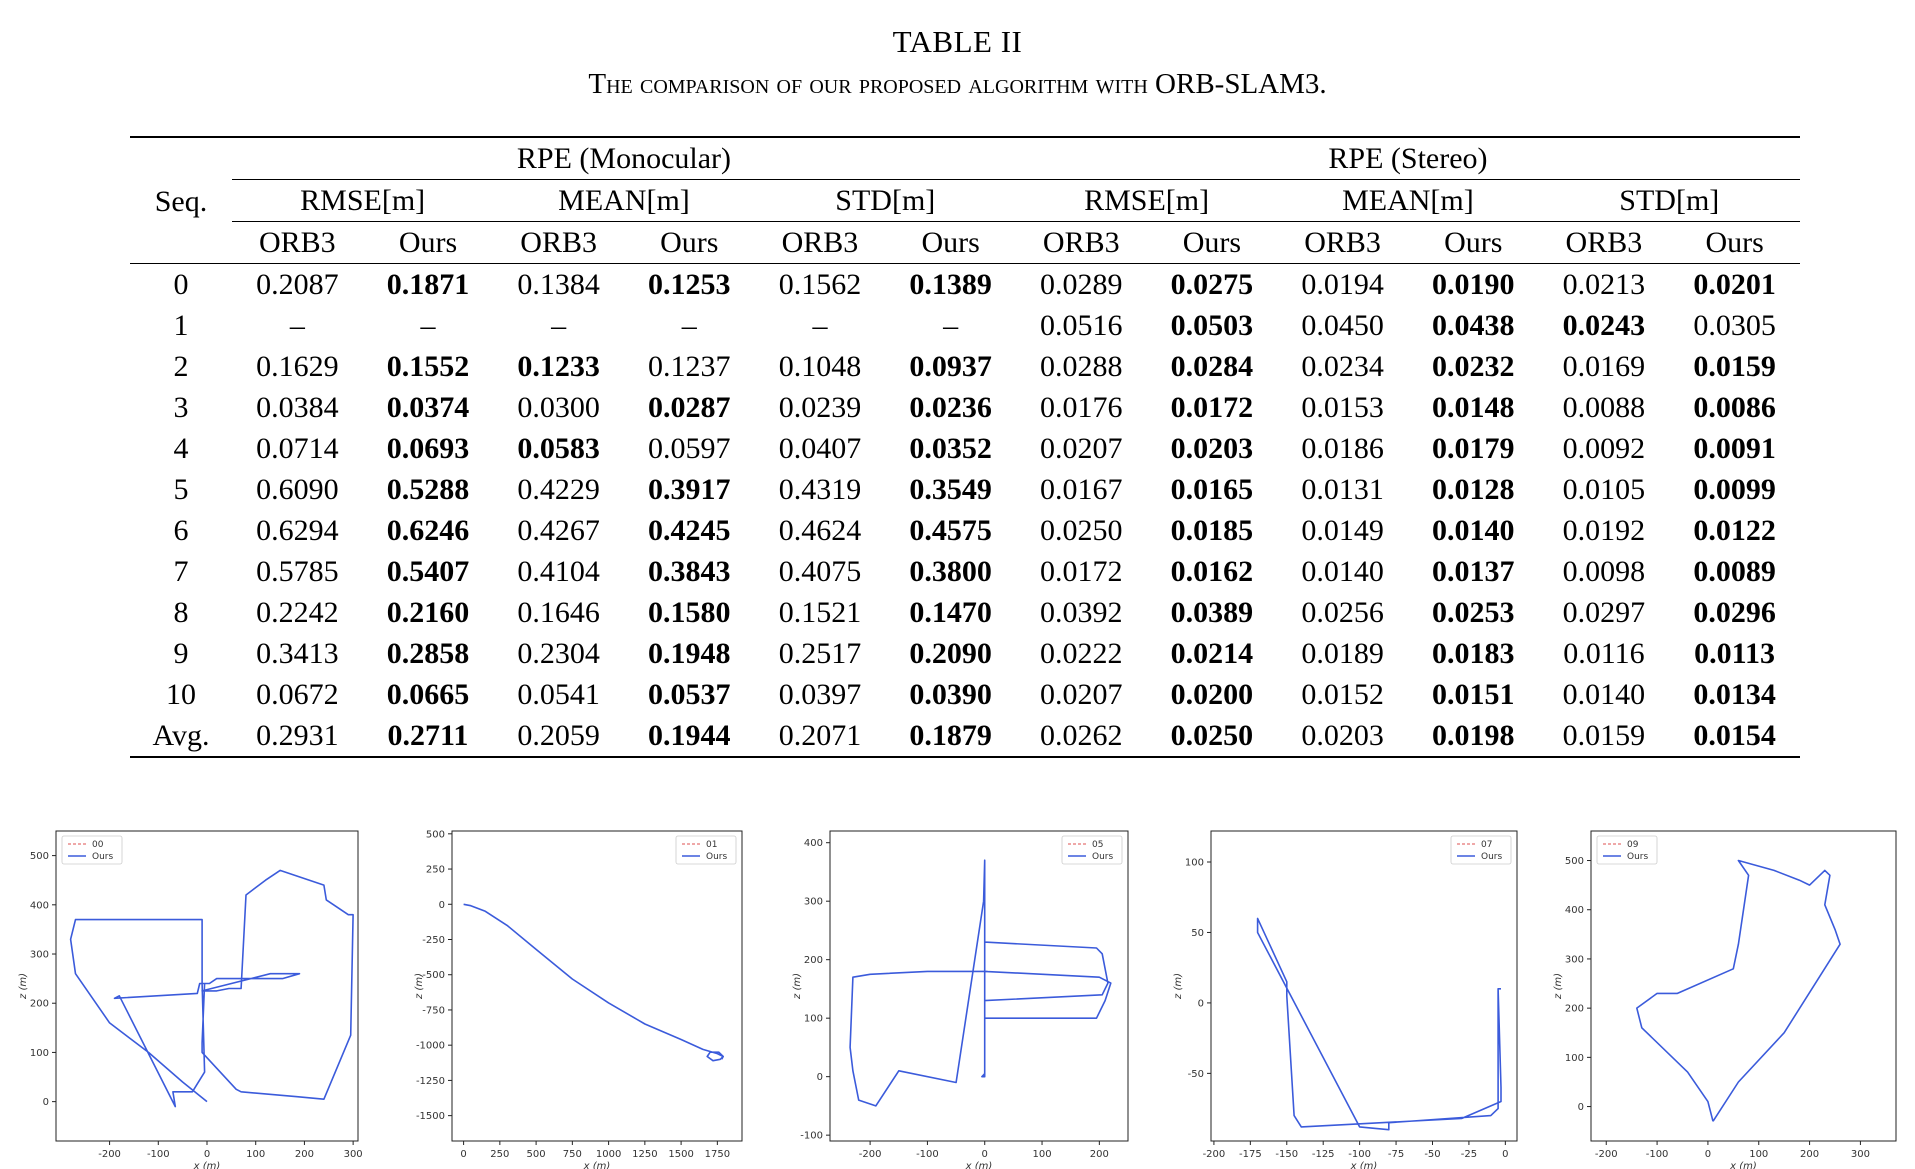 Image resolution: width=1915 pixels, height=1169 pixels. Describe the element at coordinates (181, 489) in the screenshot. I see `seq-cell: 5` at that location.